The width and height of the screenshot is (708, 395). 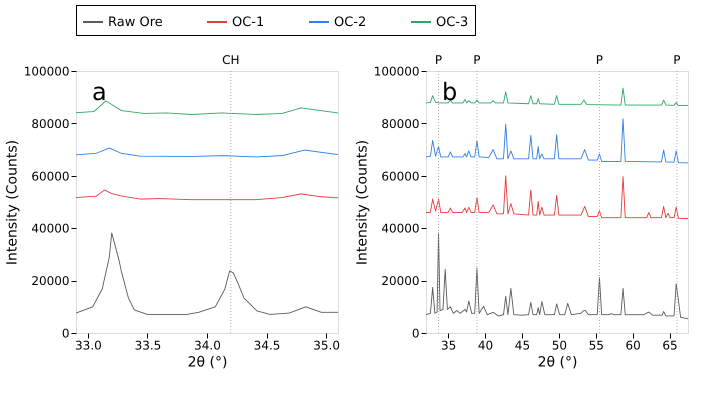 I want to click on x-tick-label: 35.0, so click(x=326, y=345).